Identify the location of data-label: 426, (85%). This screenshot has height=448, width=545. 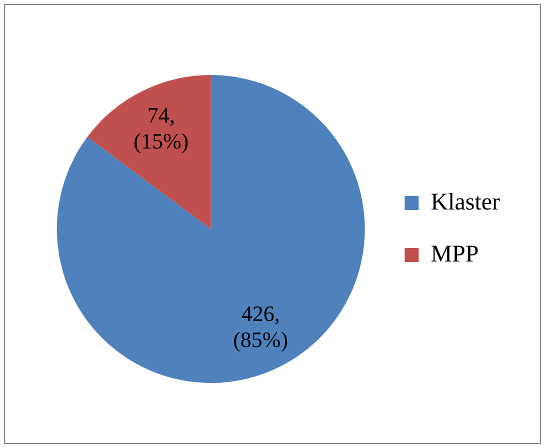
(260, 326).